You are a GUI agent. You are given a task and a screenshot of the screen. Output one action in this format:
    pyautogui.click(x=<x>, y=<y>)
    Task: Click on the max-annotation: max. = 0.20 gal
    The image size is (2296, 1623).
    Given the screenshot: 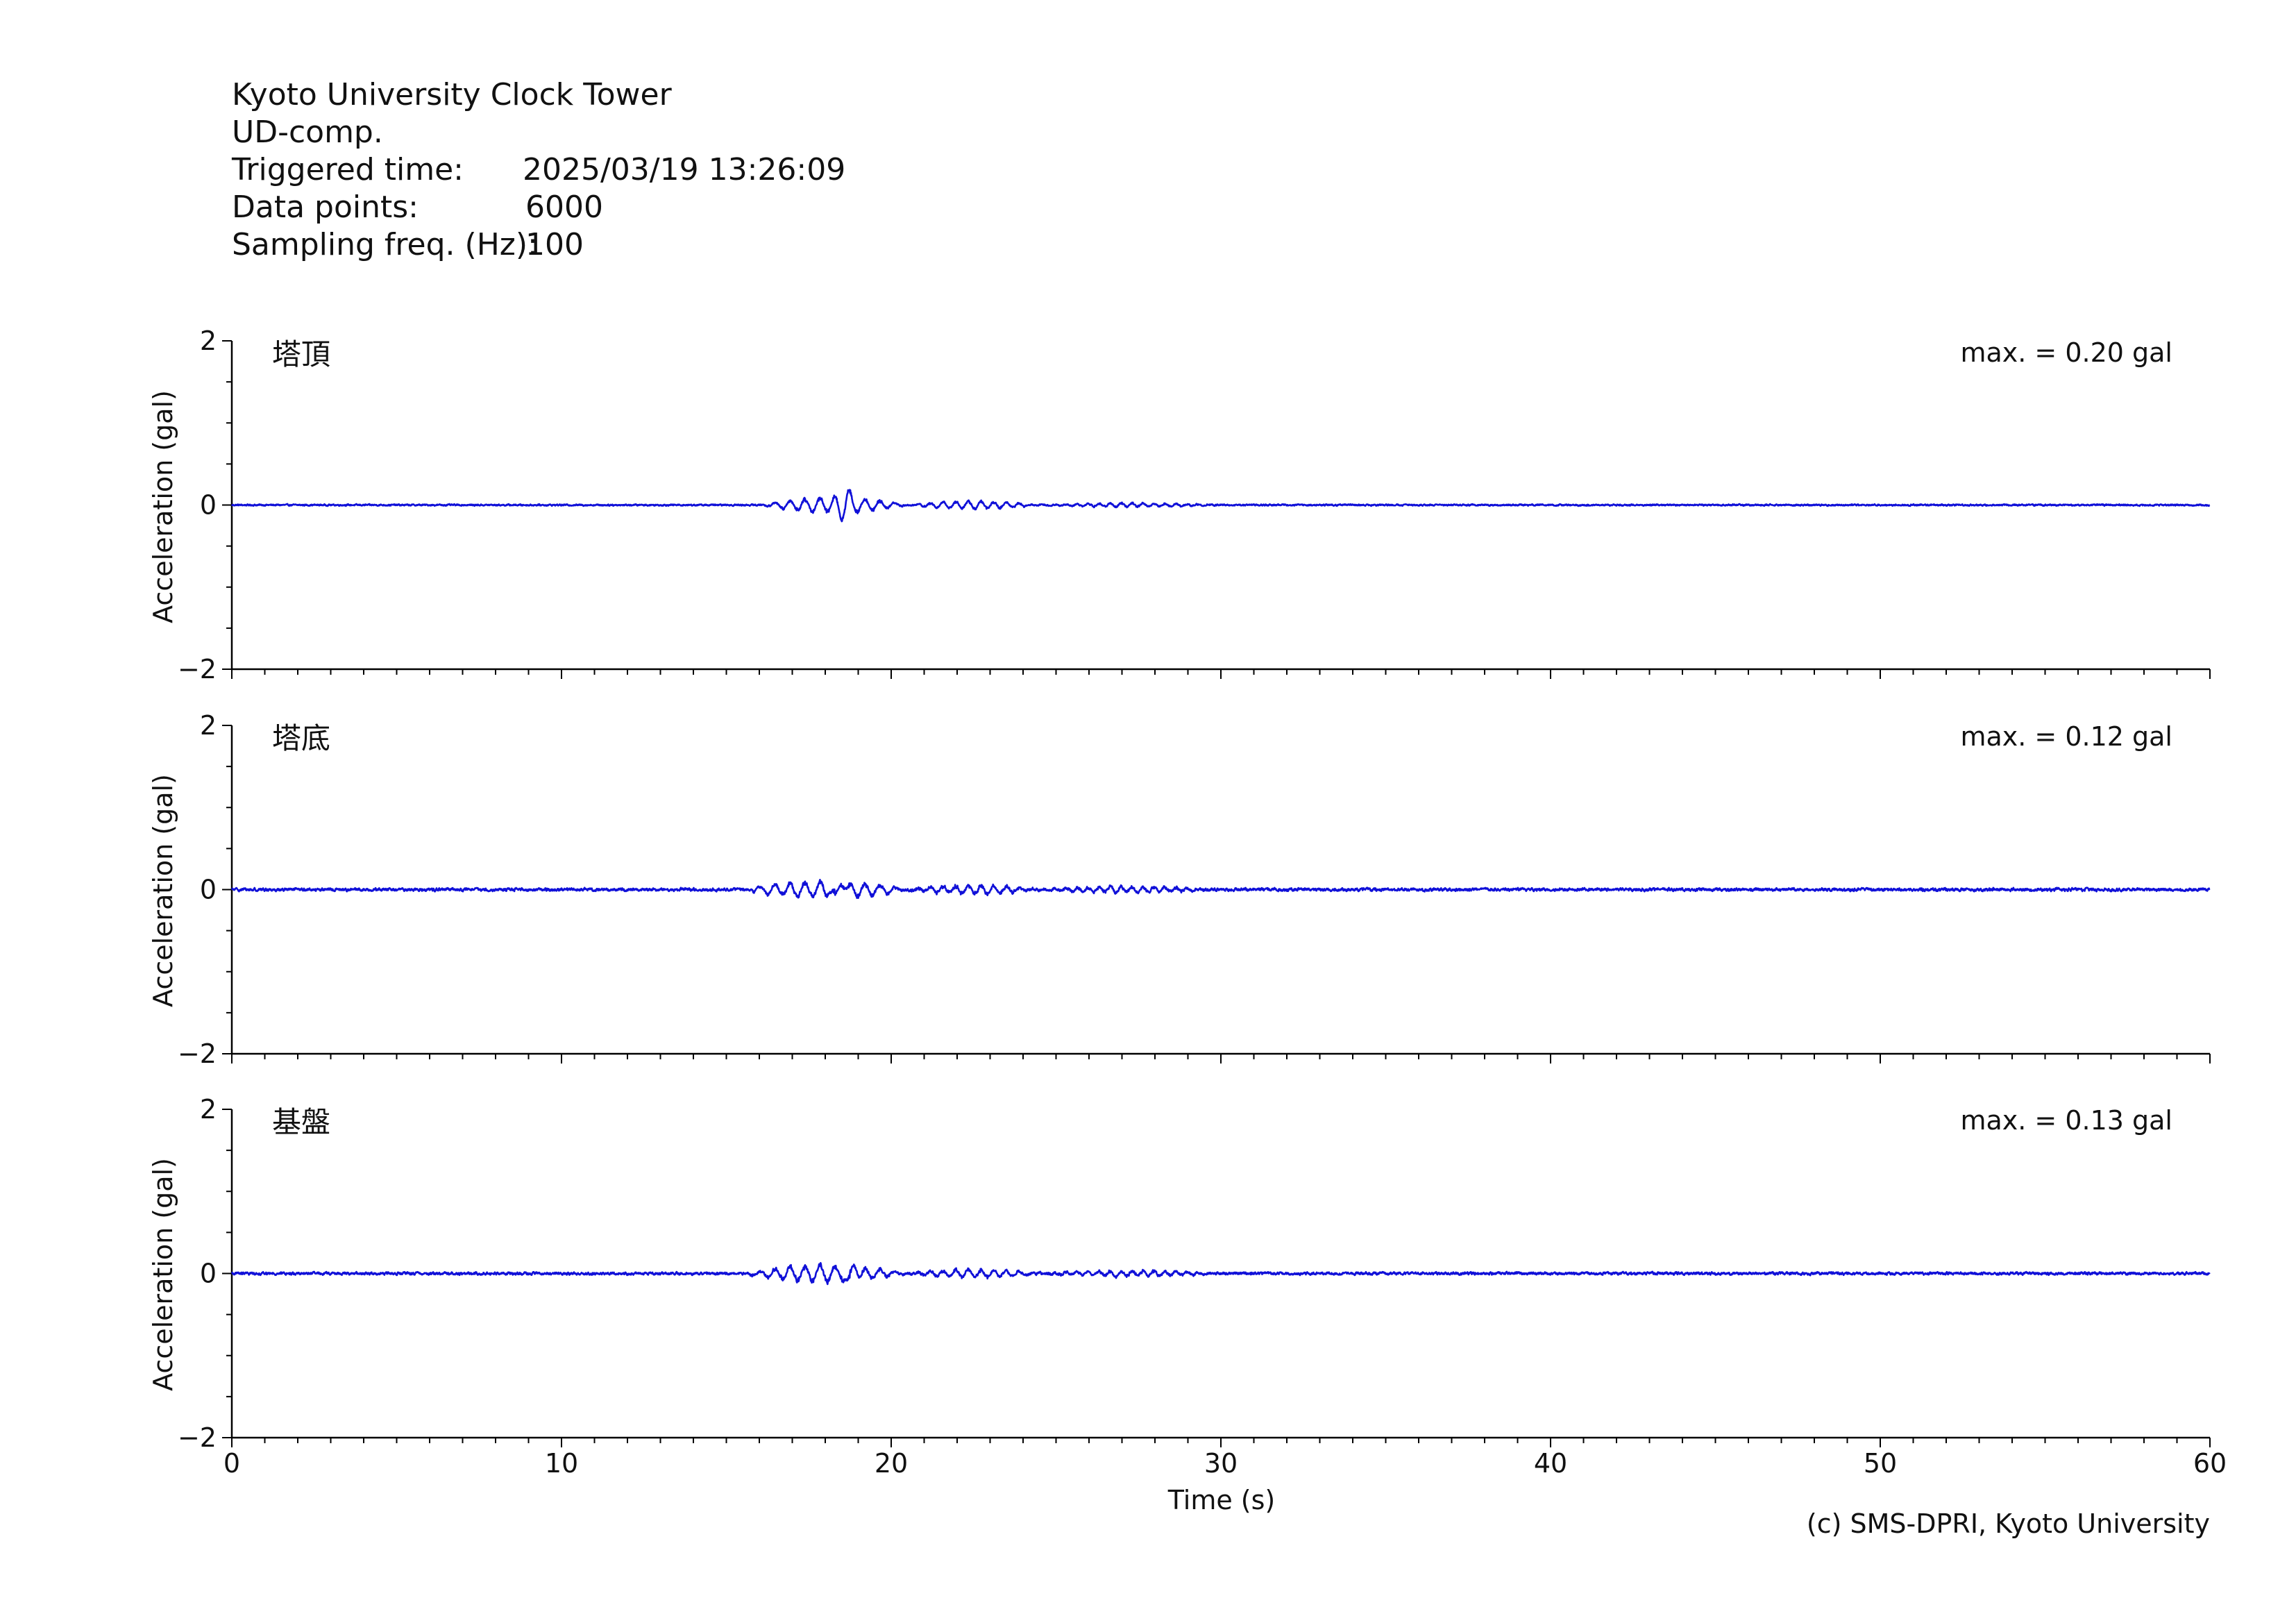 What is the action you would take?
    pyautogui.click(x=2066, y=352)
    